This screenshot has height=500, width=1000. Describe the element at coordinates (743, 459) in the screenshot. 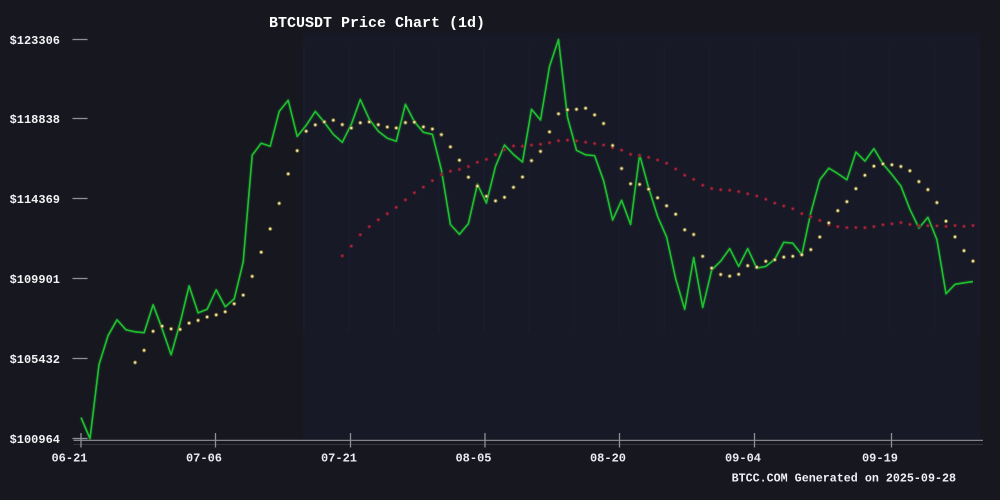

I see `svg-text: 09-04` at that location.